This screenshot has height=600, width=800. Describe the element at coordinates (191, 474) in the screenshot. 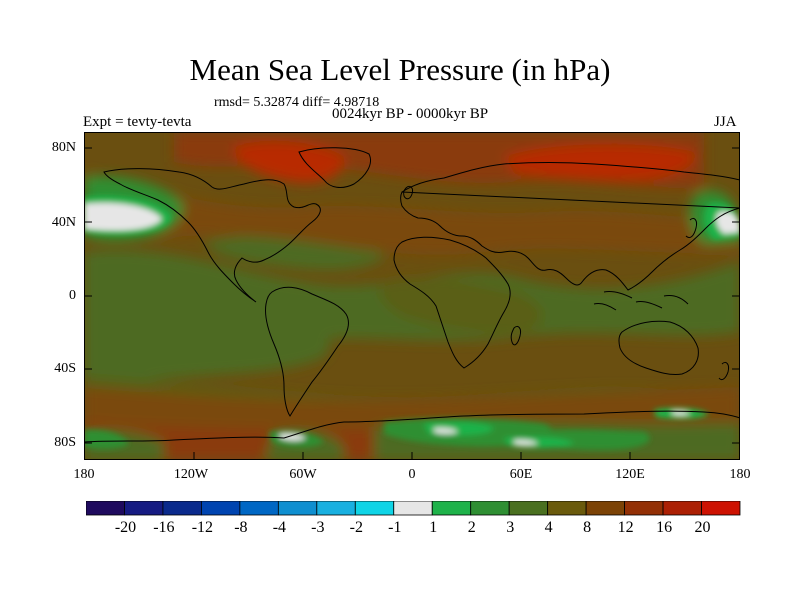

I see `x-tick-label: 120W` at that location.